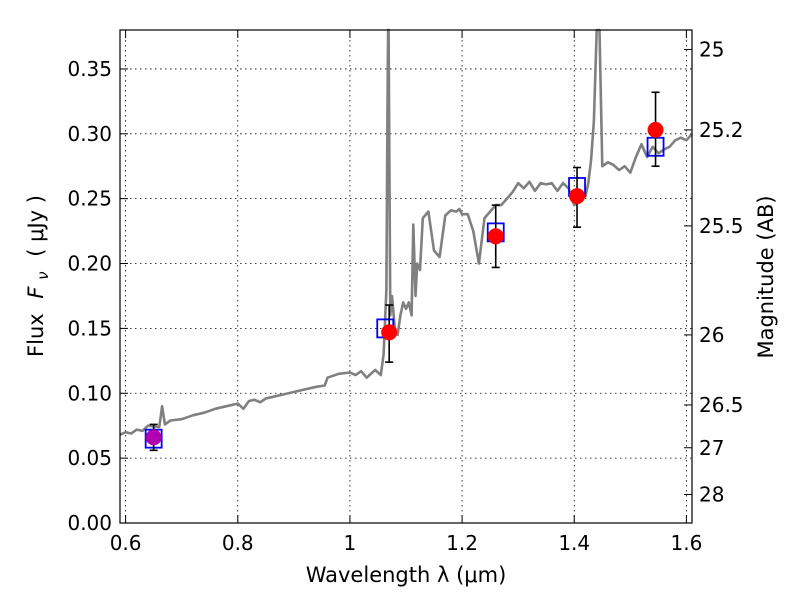 The image size is (800, 604). Describe the element at coordinates (711, 494) in the screenshot. I see `y2-tick-label: 28` at that location.